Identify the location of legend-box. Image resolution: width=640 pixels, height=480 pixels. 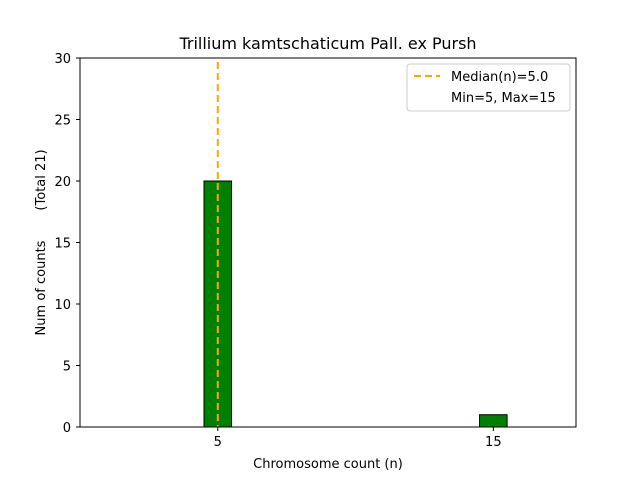
(488, 87).